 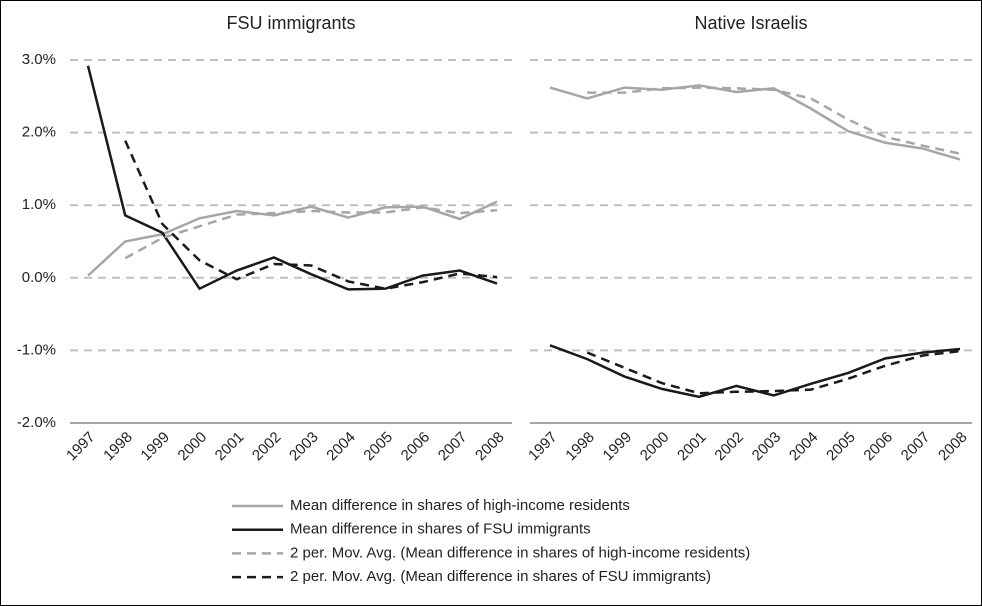 I want to click on panel-title: Native Israelis, so click(x=750, y=23).